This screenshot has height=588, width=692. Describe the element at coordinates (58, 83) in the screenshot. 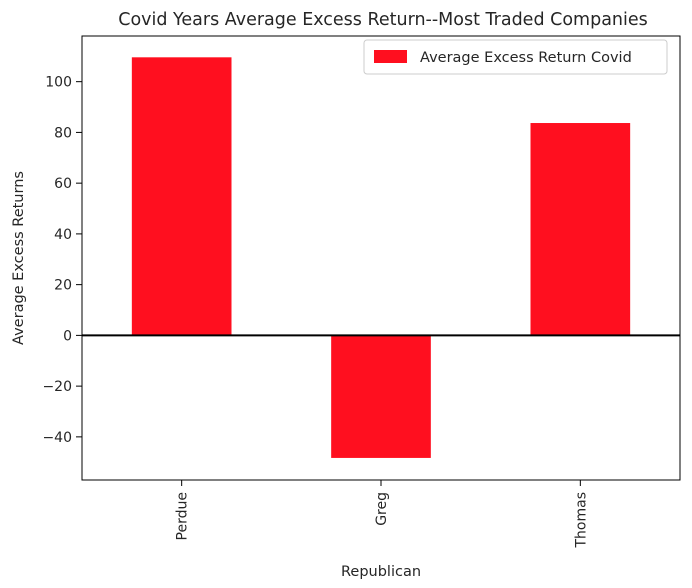

I see `y-tick-label: 100` at that location.